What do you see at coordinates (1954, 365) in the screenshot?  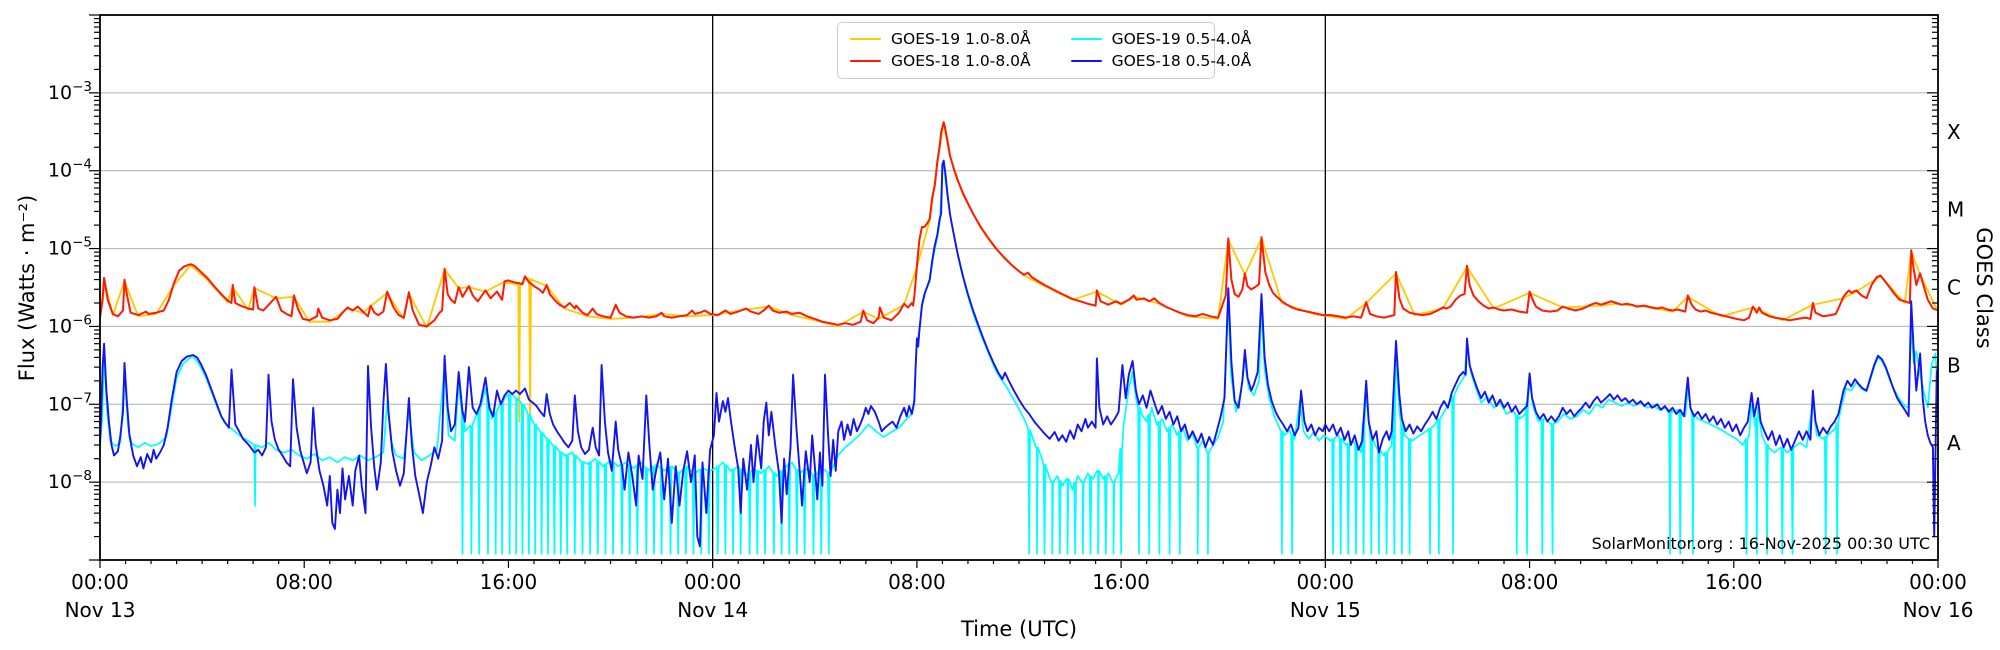 I see `goes-class-label-B: B` at bounding box center [1954, 365].